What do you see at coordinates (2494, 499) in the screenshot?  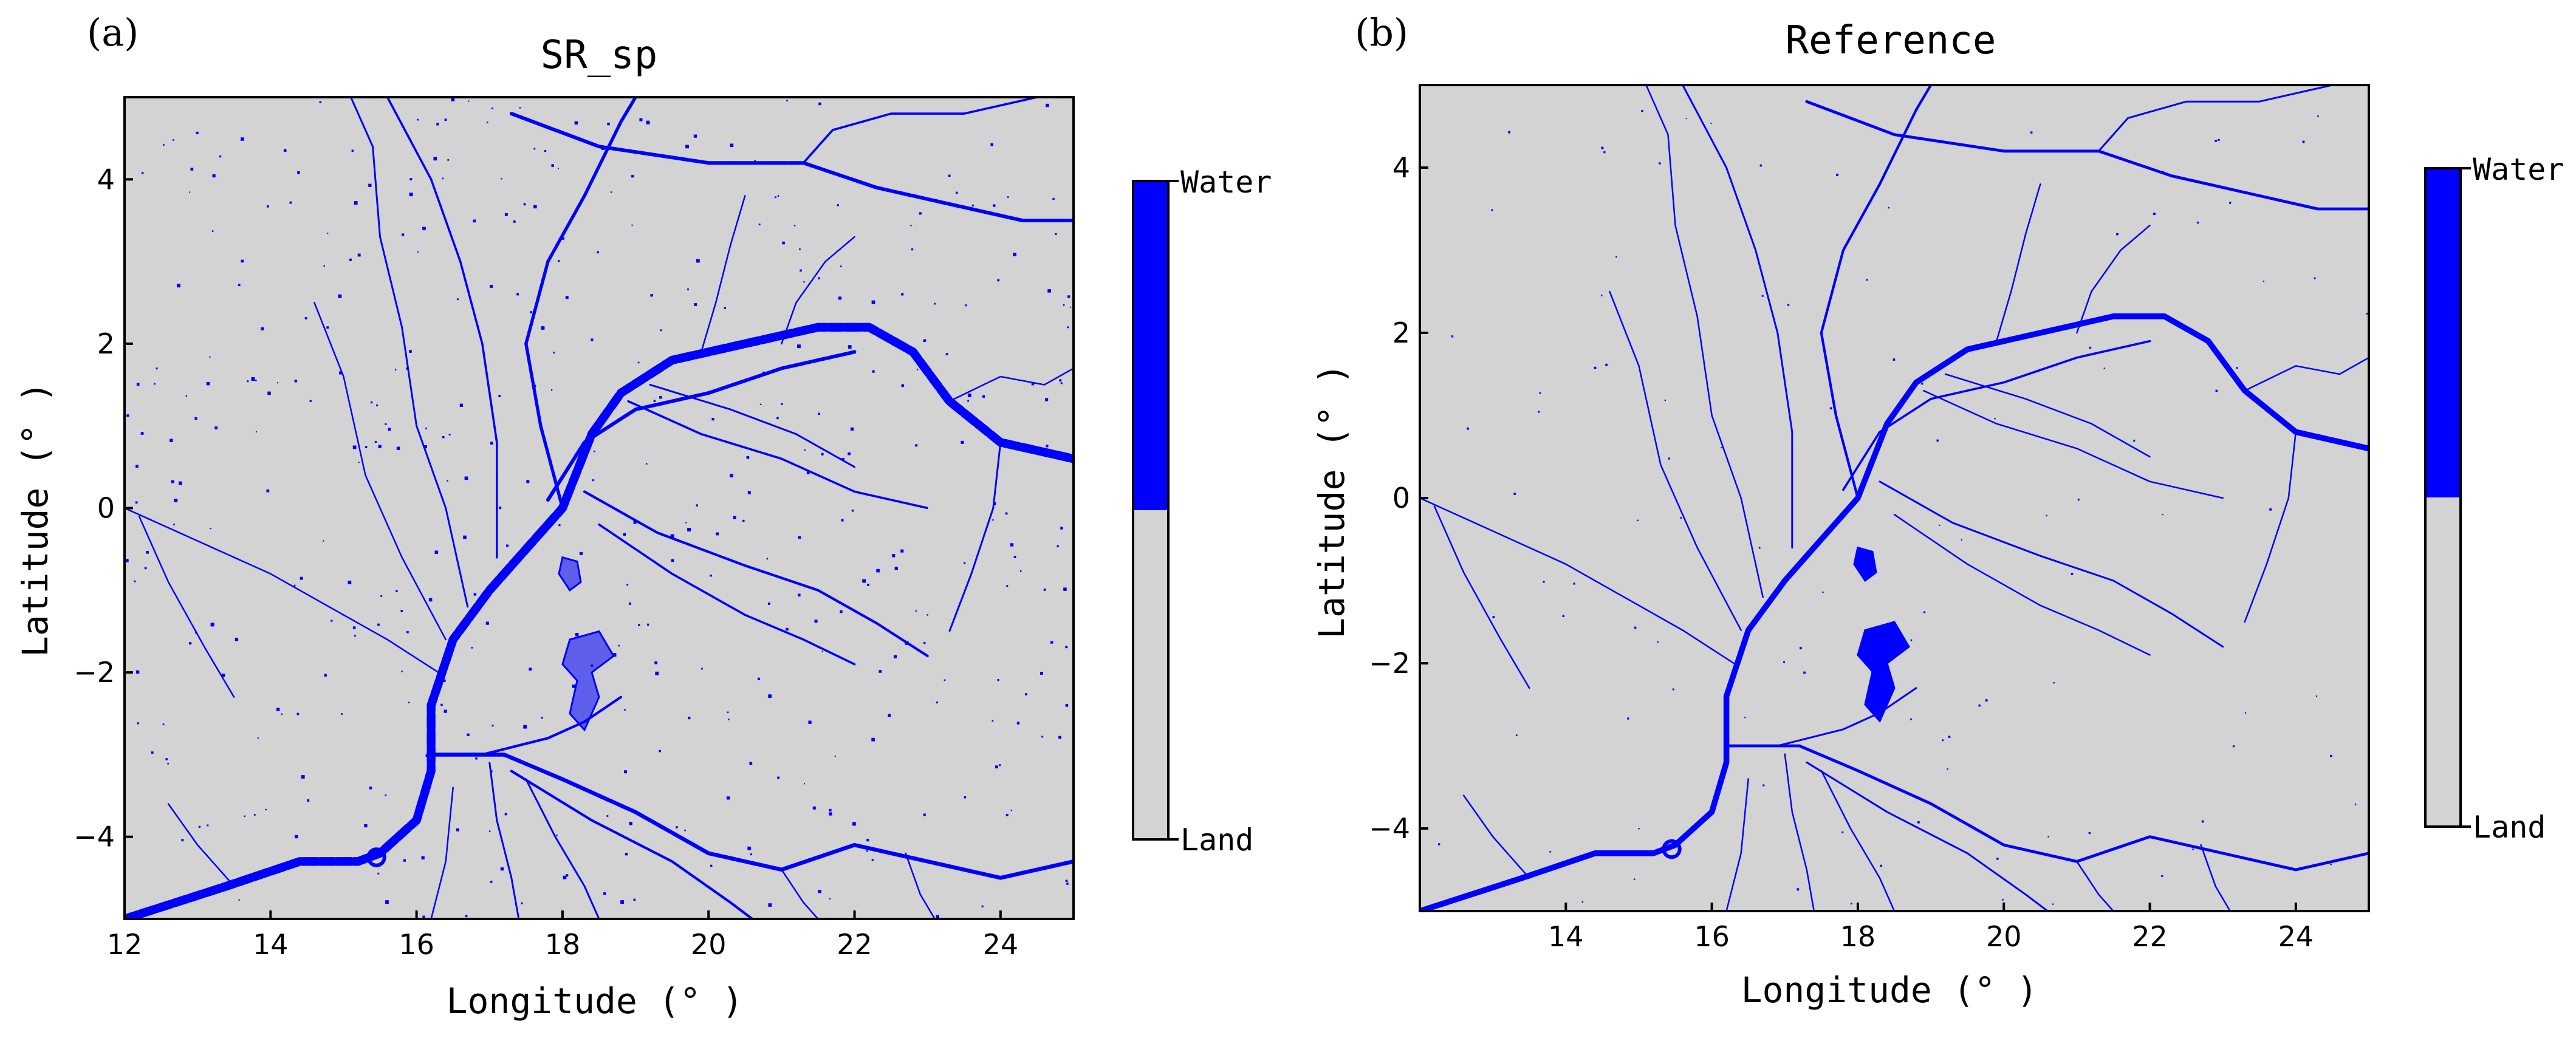 I see `panel-b-colorbar: Water Land` at bounding box center [2494, 499].